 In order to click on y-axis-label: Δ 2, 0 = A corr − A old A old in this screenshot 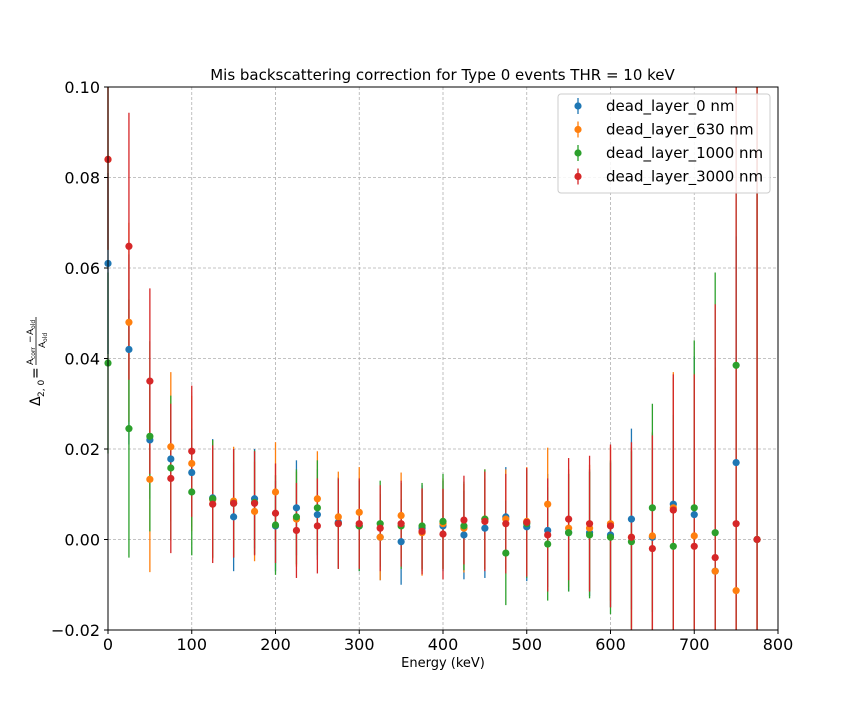, I will do `click(37, 361)`.